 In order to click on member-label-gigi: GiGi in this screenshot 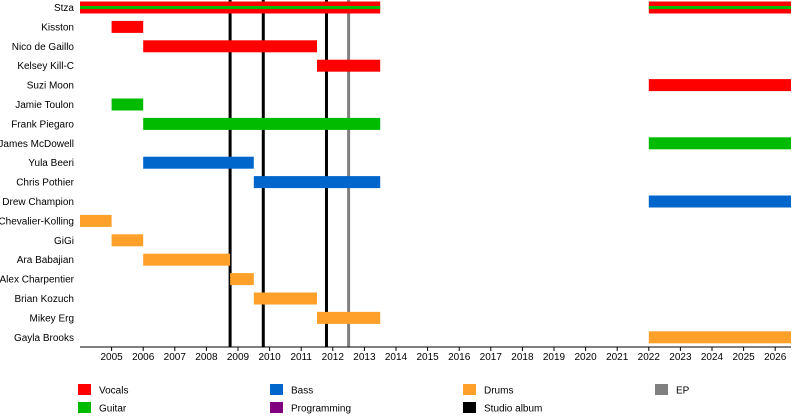, I will do `click(64, 241)`.